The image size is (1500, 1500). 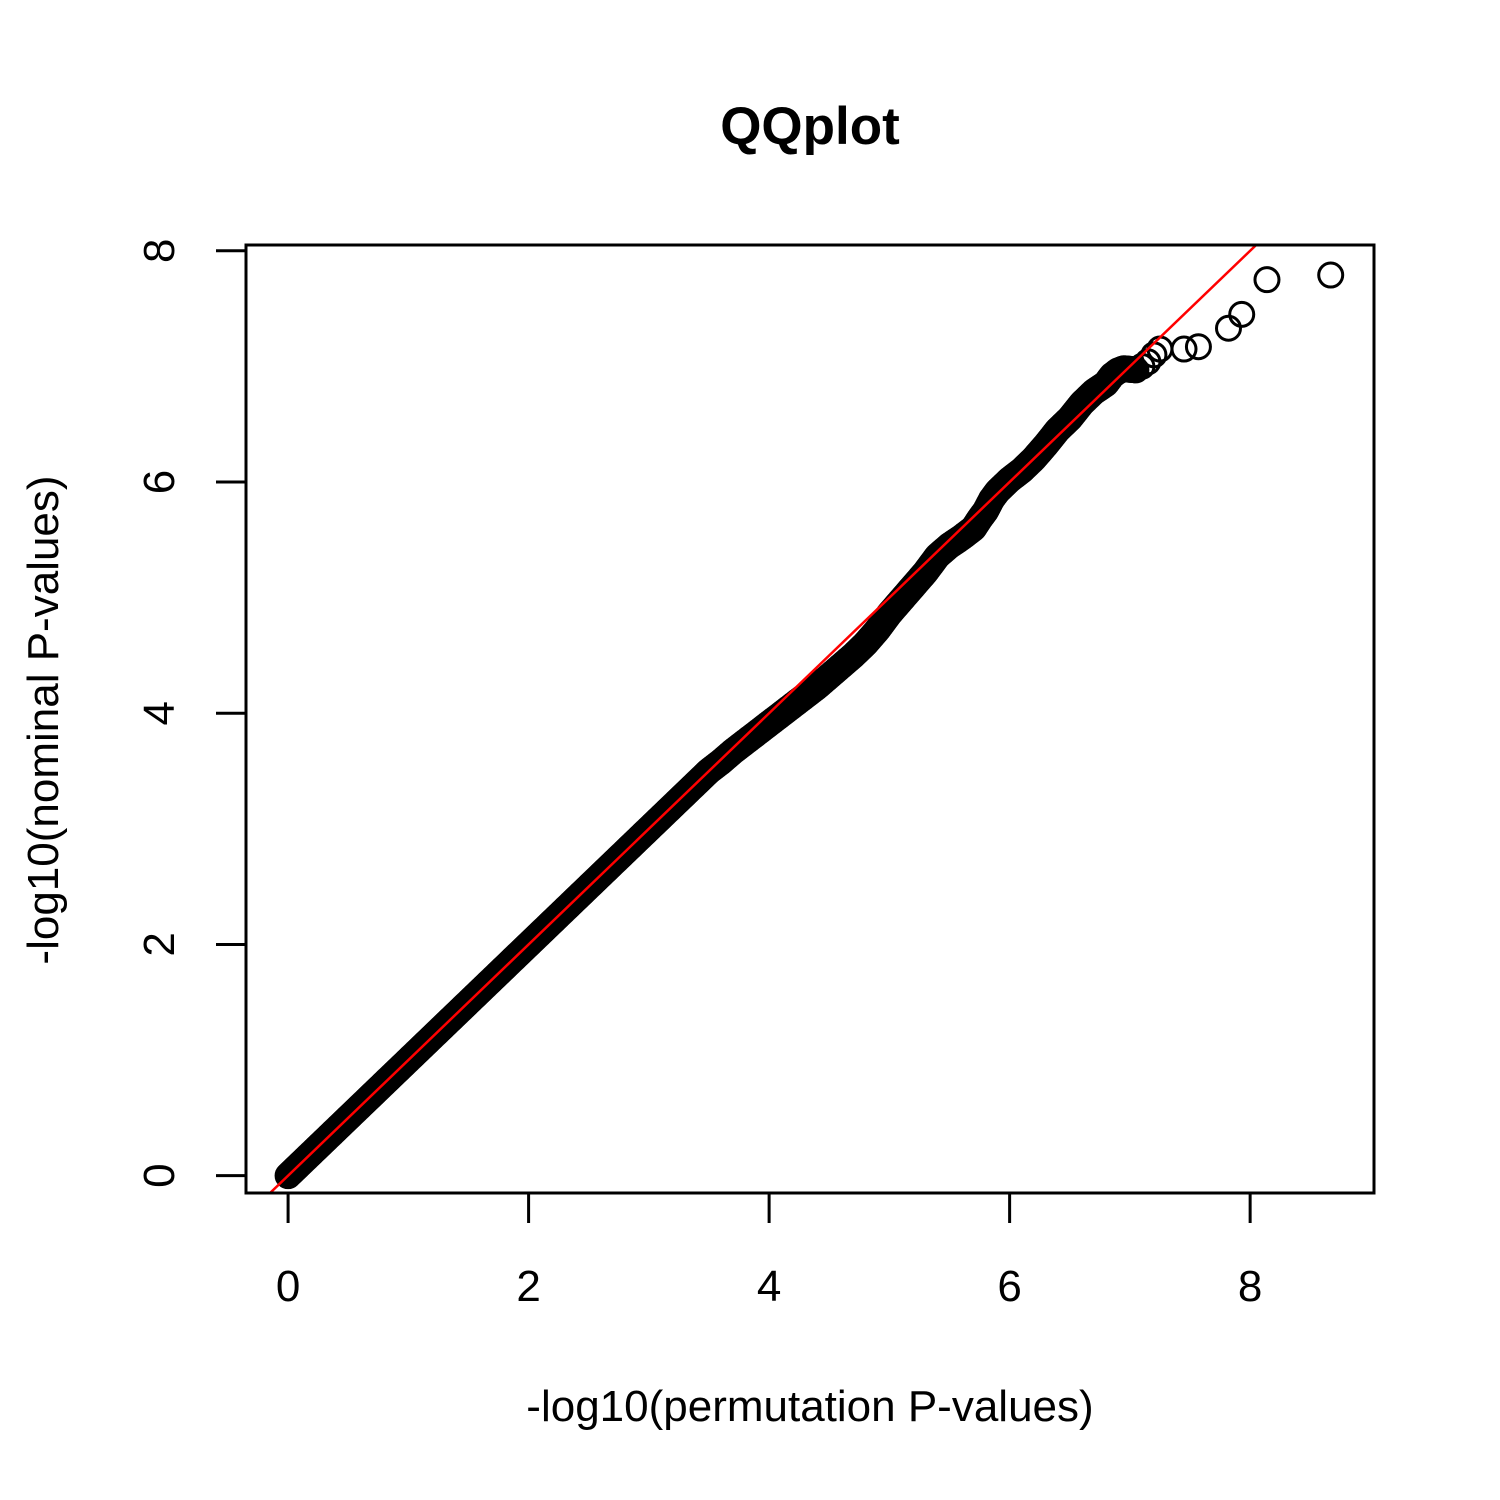 I want to click on x-tick-label-6: 6, so click(x=1009, y=1286).